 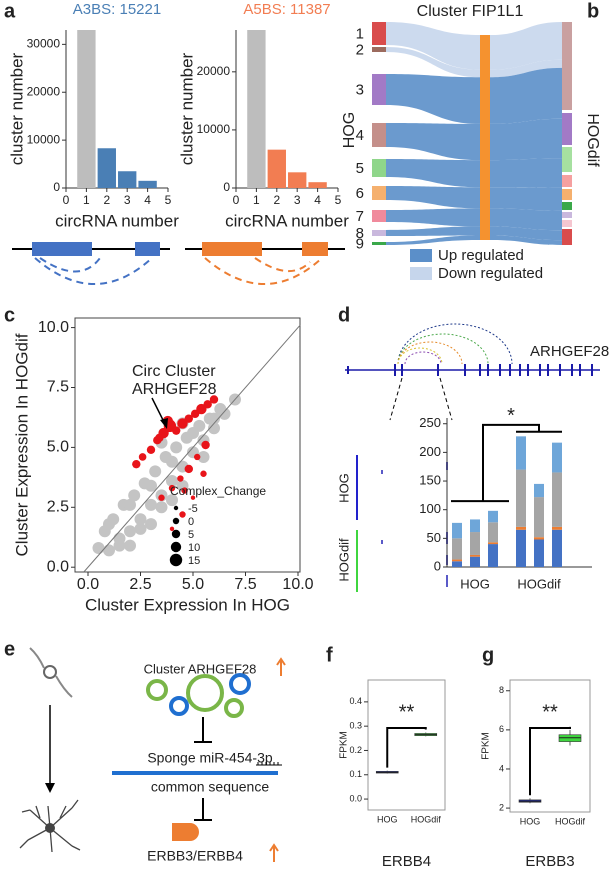 I want to click on y-tick-label: 150, so click(x=430, y=479).